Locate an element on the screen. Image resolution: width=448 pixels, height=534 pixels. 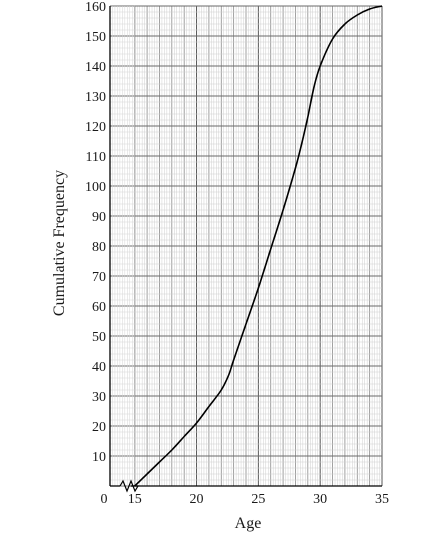
x-tick-label: 30 is located at coordinates (320, 499).